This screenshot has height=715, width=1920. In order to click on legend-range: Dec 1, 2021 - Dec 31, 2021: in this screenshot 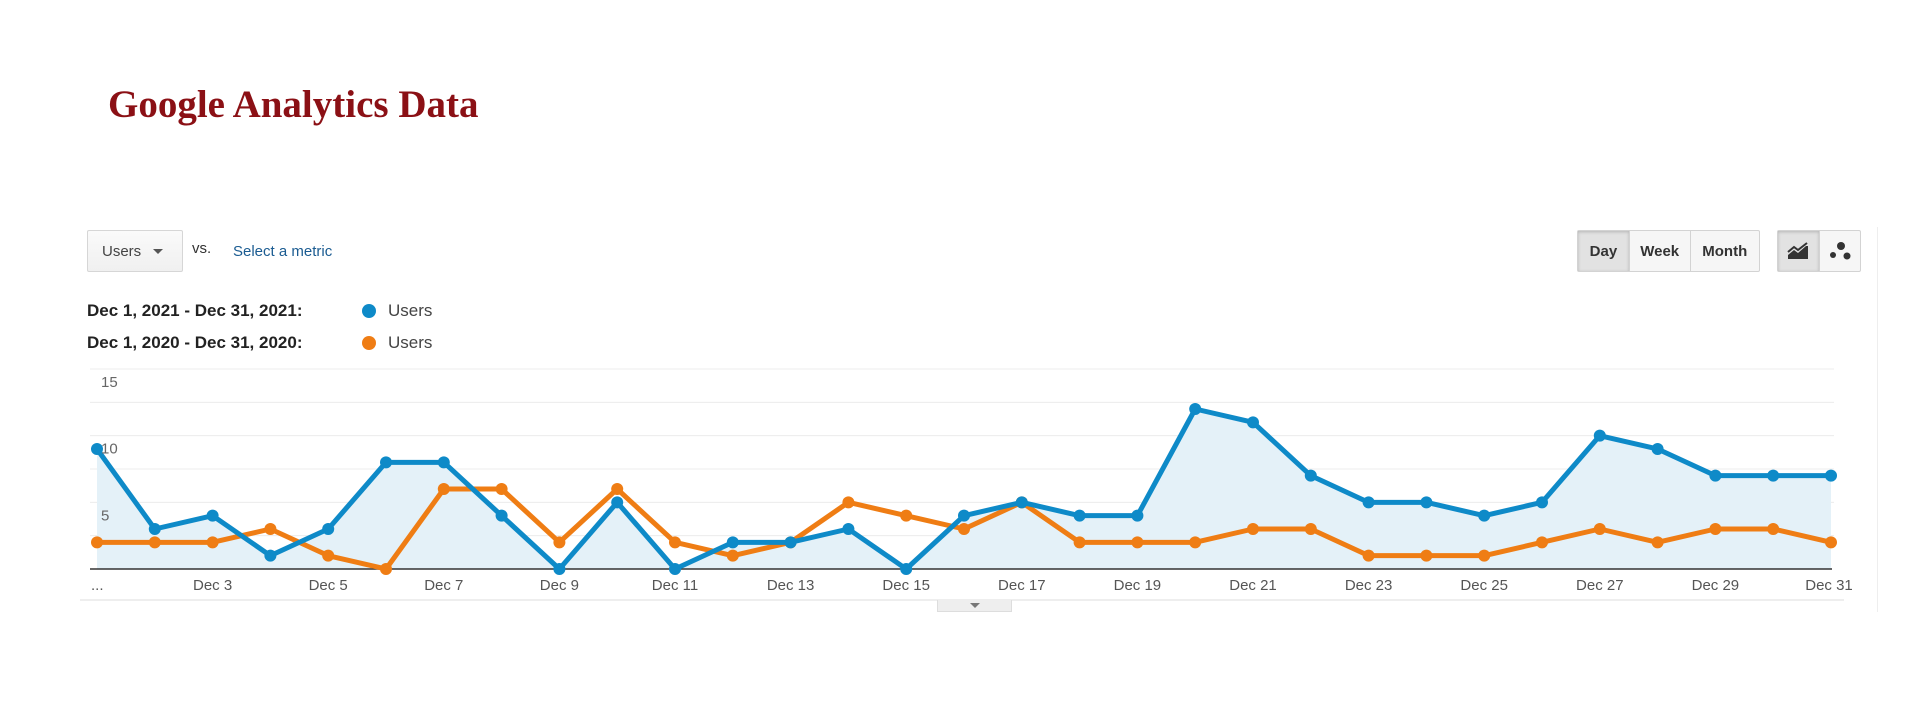, I will do `click(195, 310)`.